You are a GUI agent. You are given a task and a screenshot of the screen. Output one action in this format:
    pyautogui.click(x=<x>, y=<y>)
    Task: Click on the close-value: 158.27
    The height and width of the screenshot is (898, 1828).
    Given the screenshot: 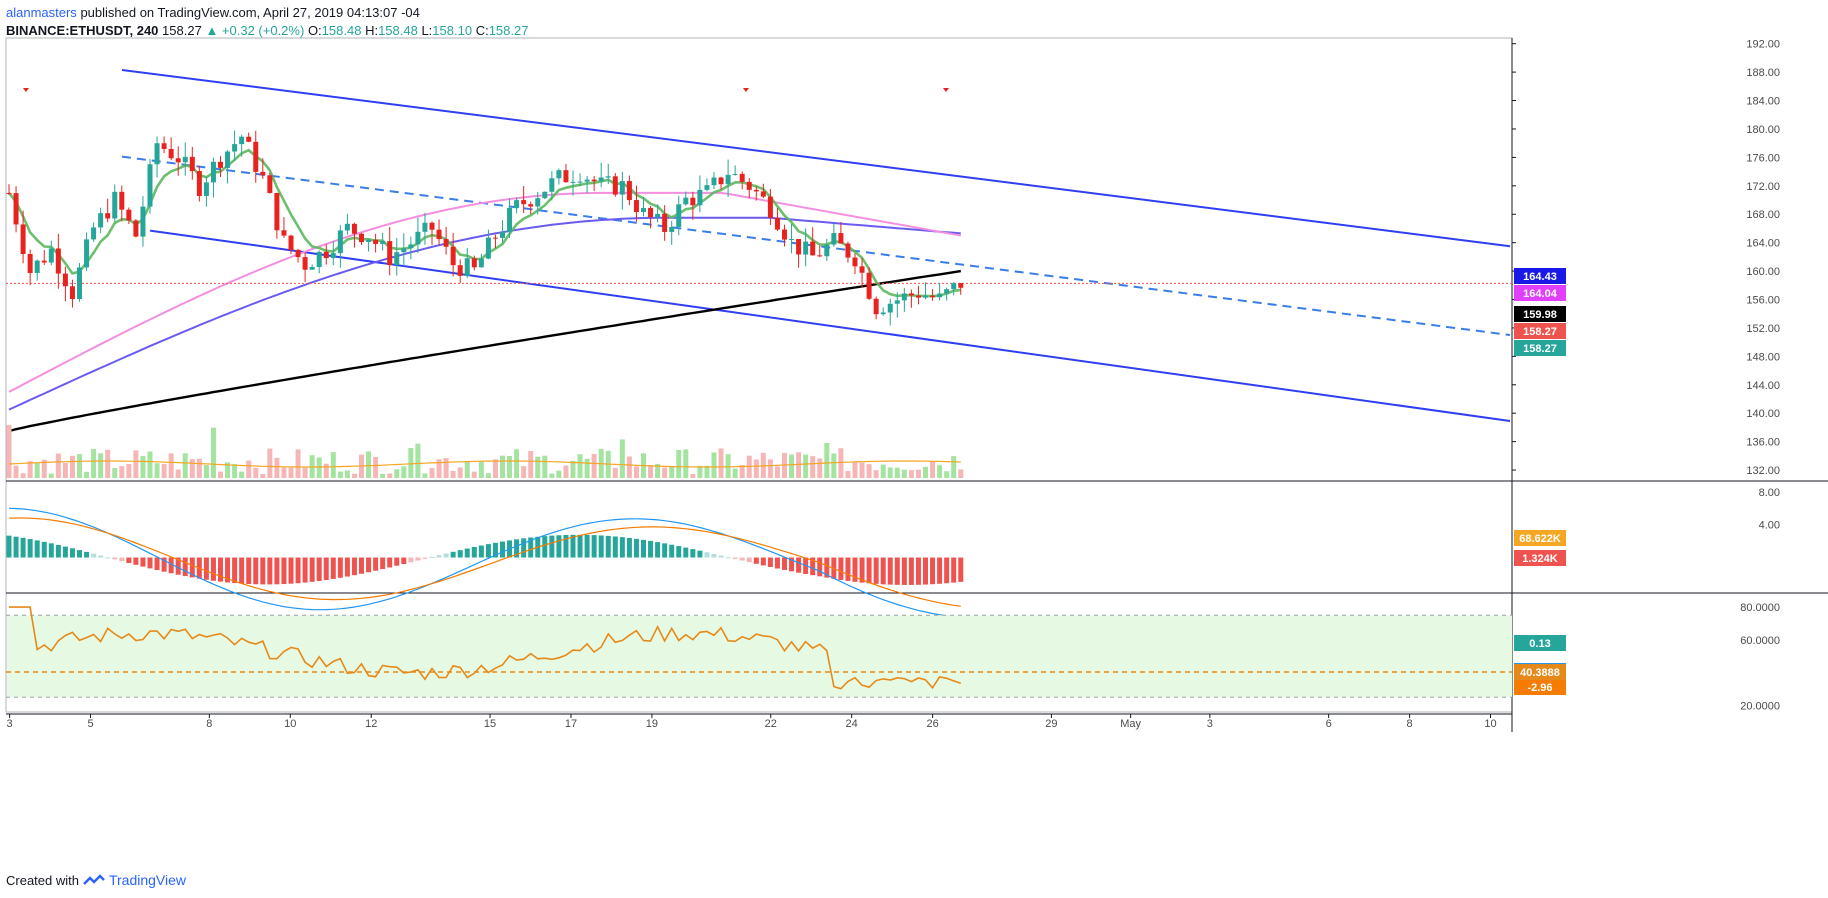 What is the action you would take?
    pyautogui.click(x=508, y=30)
    